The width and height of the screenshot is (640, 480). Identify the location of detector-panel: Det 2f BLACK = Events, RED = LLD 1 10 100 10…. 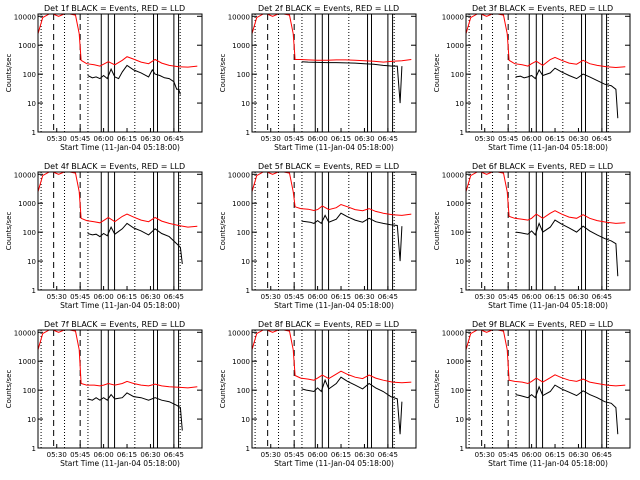
(318, 78).